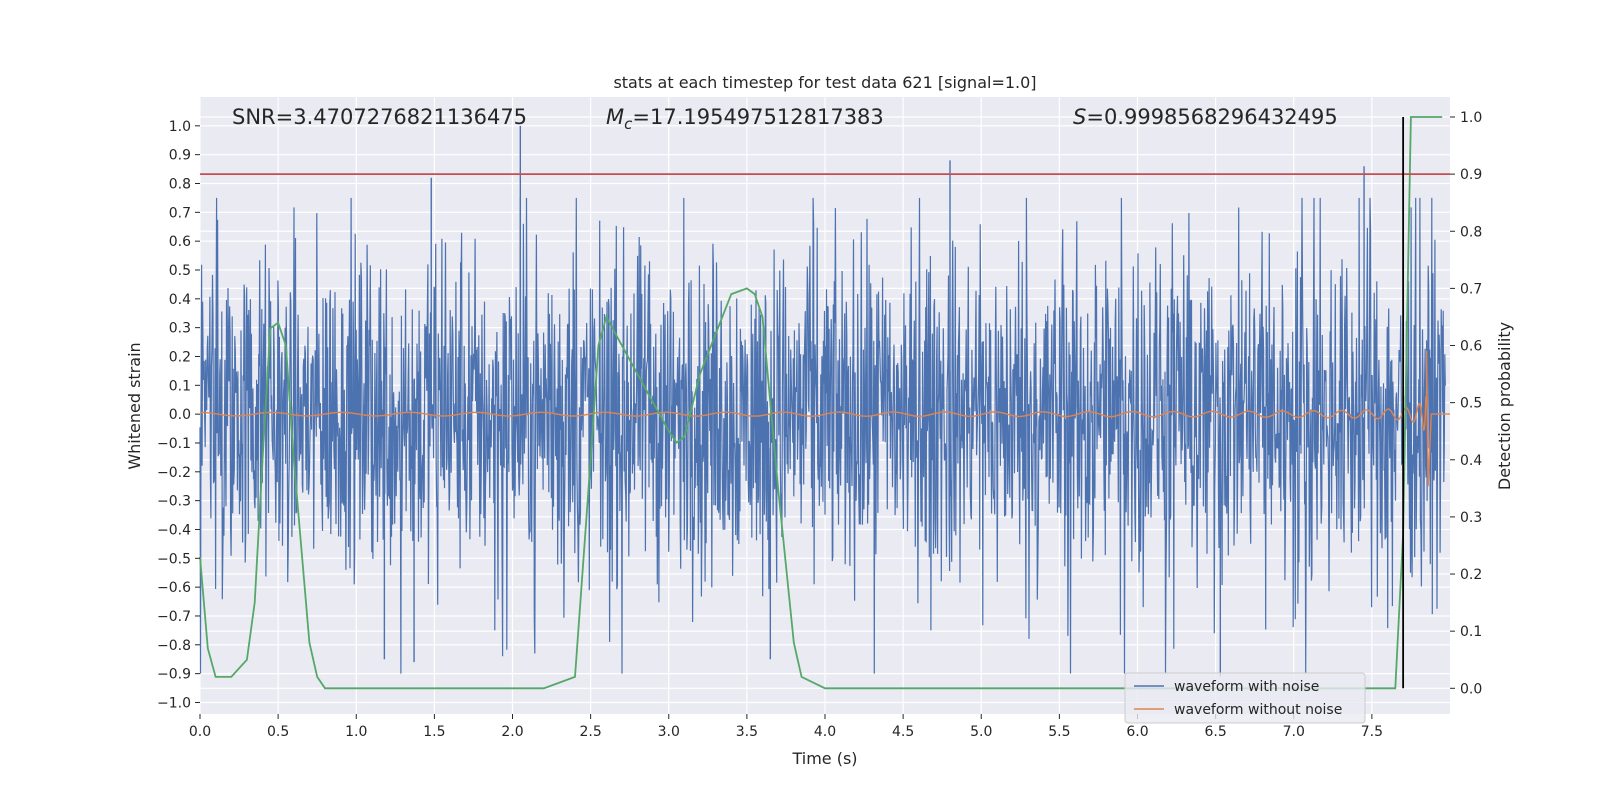 This screenshot has width=1600, height=804. What do you see at coordinates (174, 444) in the screenshot?
I see `y-tick-label: −0.1` at bounding box center [174, 444].